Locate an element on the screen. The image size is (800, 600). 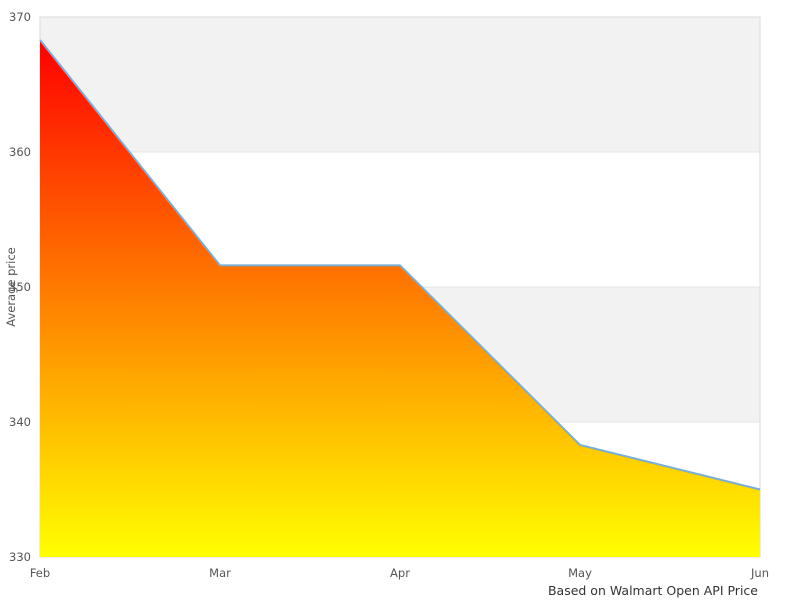
chart-source-caption: Based on Walmart Open API Price is located at coordinates (652, 590).